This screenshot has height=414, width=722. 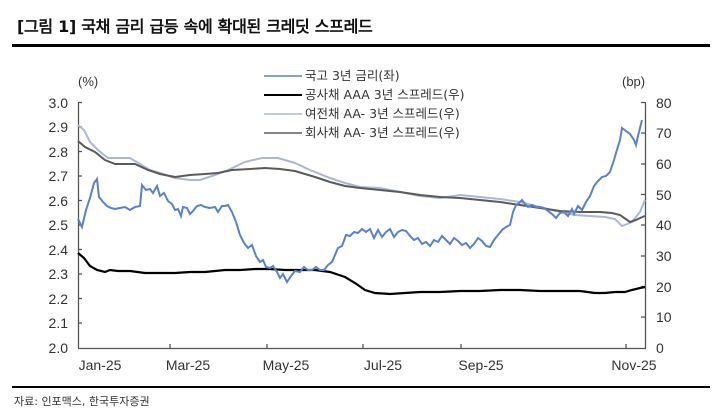 I want to click on legend-item-gukgo-3y: 국고 3년 금리(좌), so click(x=332, y=75).